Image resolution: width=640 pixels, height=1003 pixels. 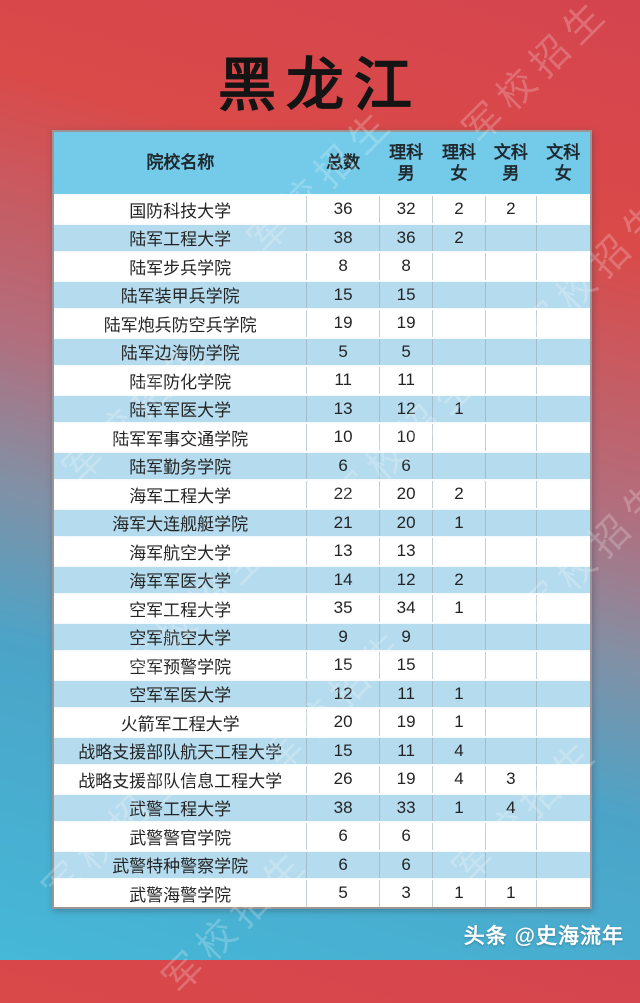 I want to click on cell-name: 武警海警学院, so click(x=181, y=893).